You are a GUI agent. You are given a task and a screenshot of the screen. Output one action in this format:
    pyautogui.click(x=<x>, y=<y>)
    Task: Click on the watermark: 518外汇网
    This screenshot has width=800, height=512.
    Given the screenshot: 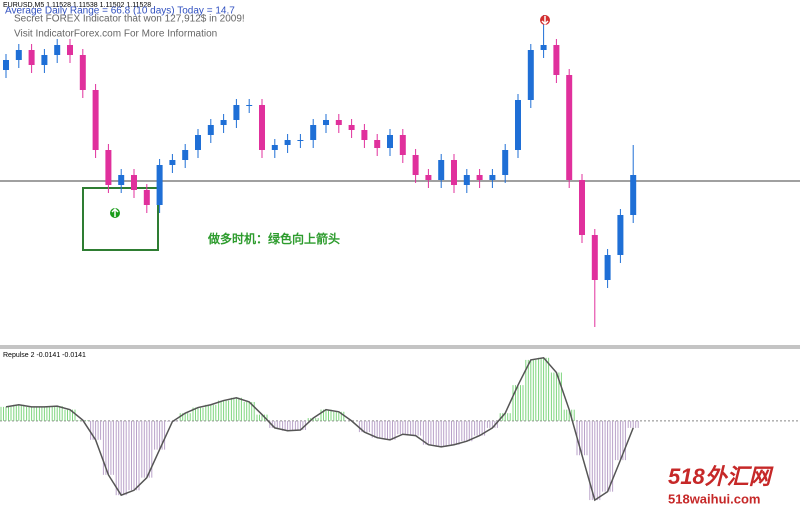 What is the action you would take?
    pyautogui.click(x=721, y=476)
    